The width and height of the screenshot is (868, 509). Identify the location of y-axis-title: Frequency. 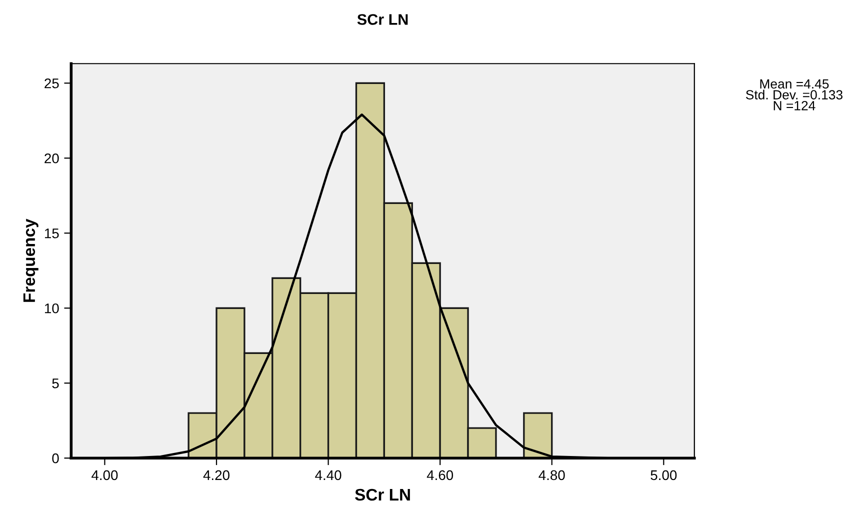
(30, 260).